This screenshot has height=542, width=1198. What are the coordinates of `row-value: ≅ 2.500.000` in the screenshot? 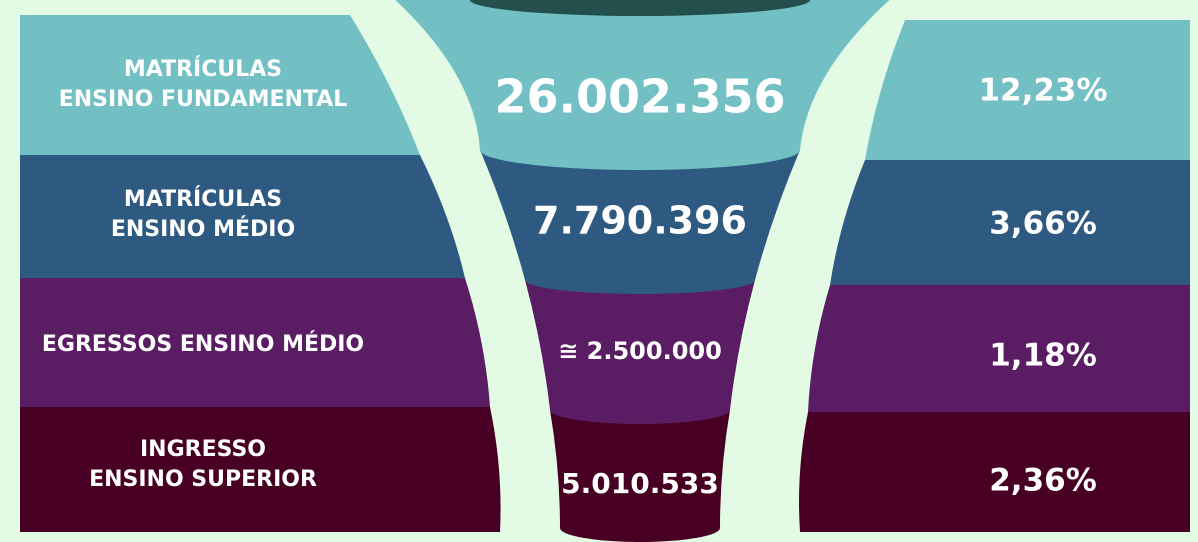 It's located at (640, 351).